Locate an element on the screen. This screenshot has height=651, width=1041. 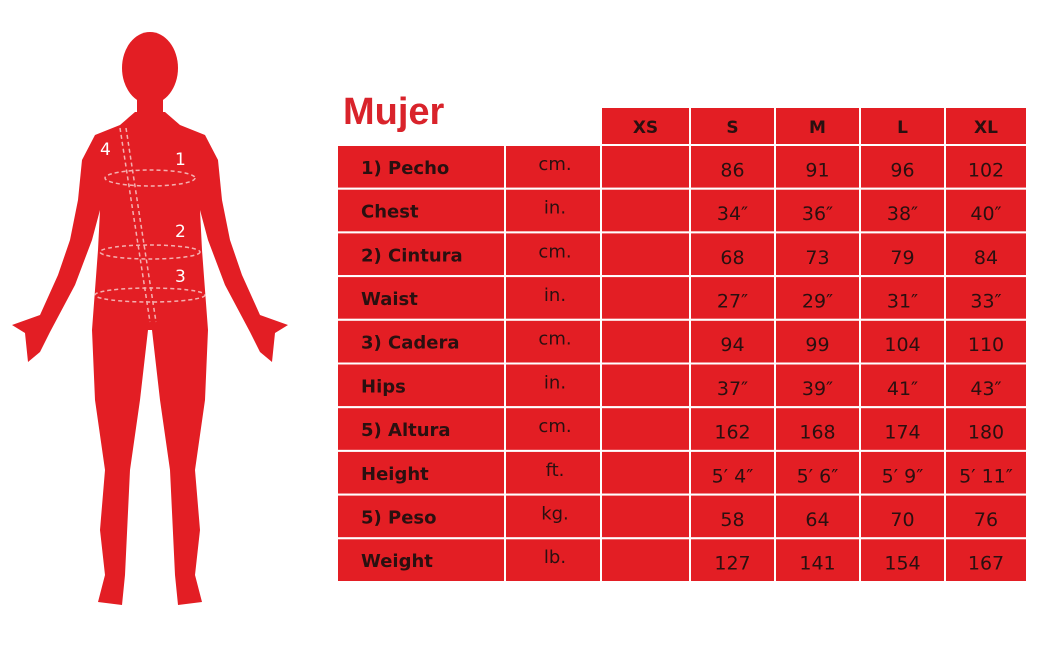
row-label: Chest is located at coordinates (390, 212).